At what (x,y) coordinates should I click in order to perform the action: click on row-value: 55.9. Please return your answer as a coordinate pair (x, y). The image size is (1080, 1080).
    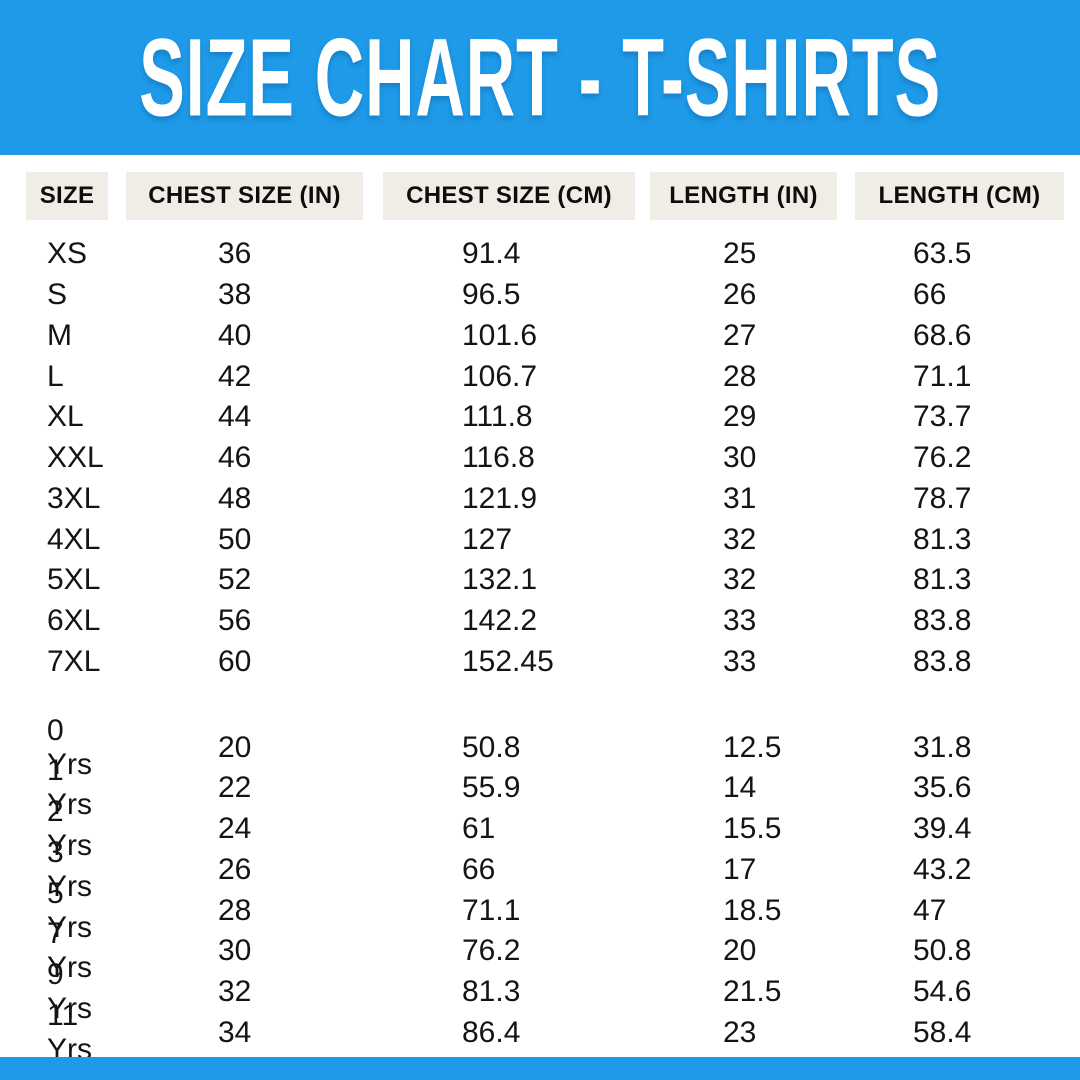
    Looking at the image, I should click on (491, 788).